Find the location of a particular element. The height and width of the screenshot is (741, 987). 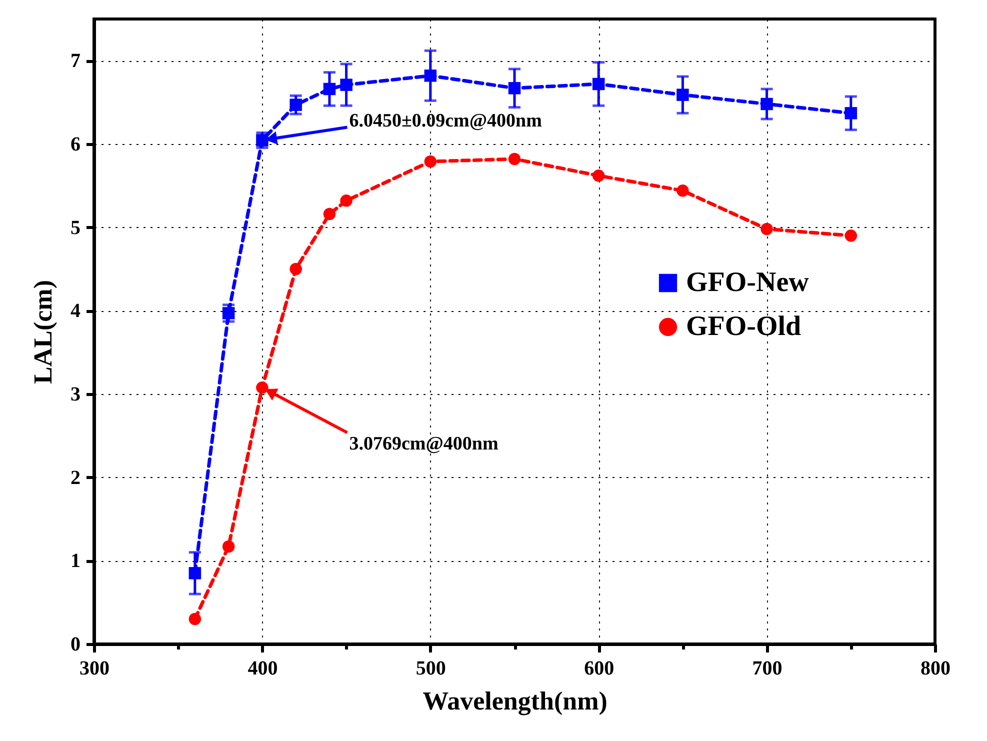

y-tick-label: 5 is located at coordinates (75, 227).